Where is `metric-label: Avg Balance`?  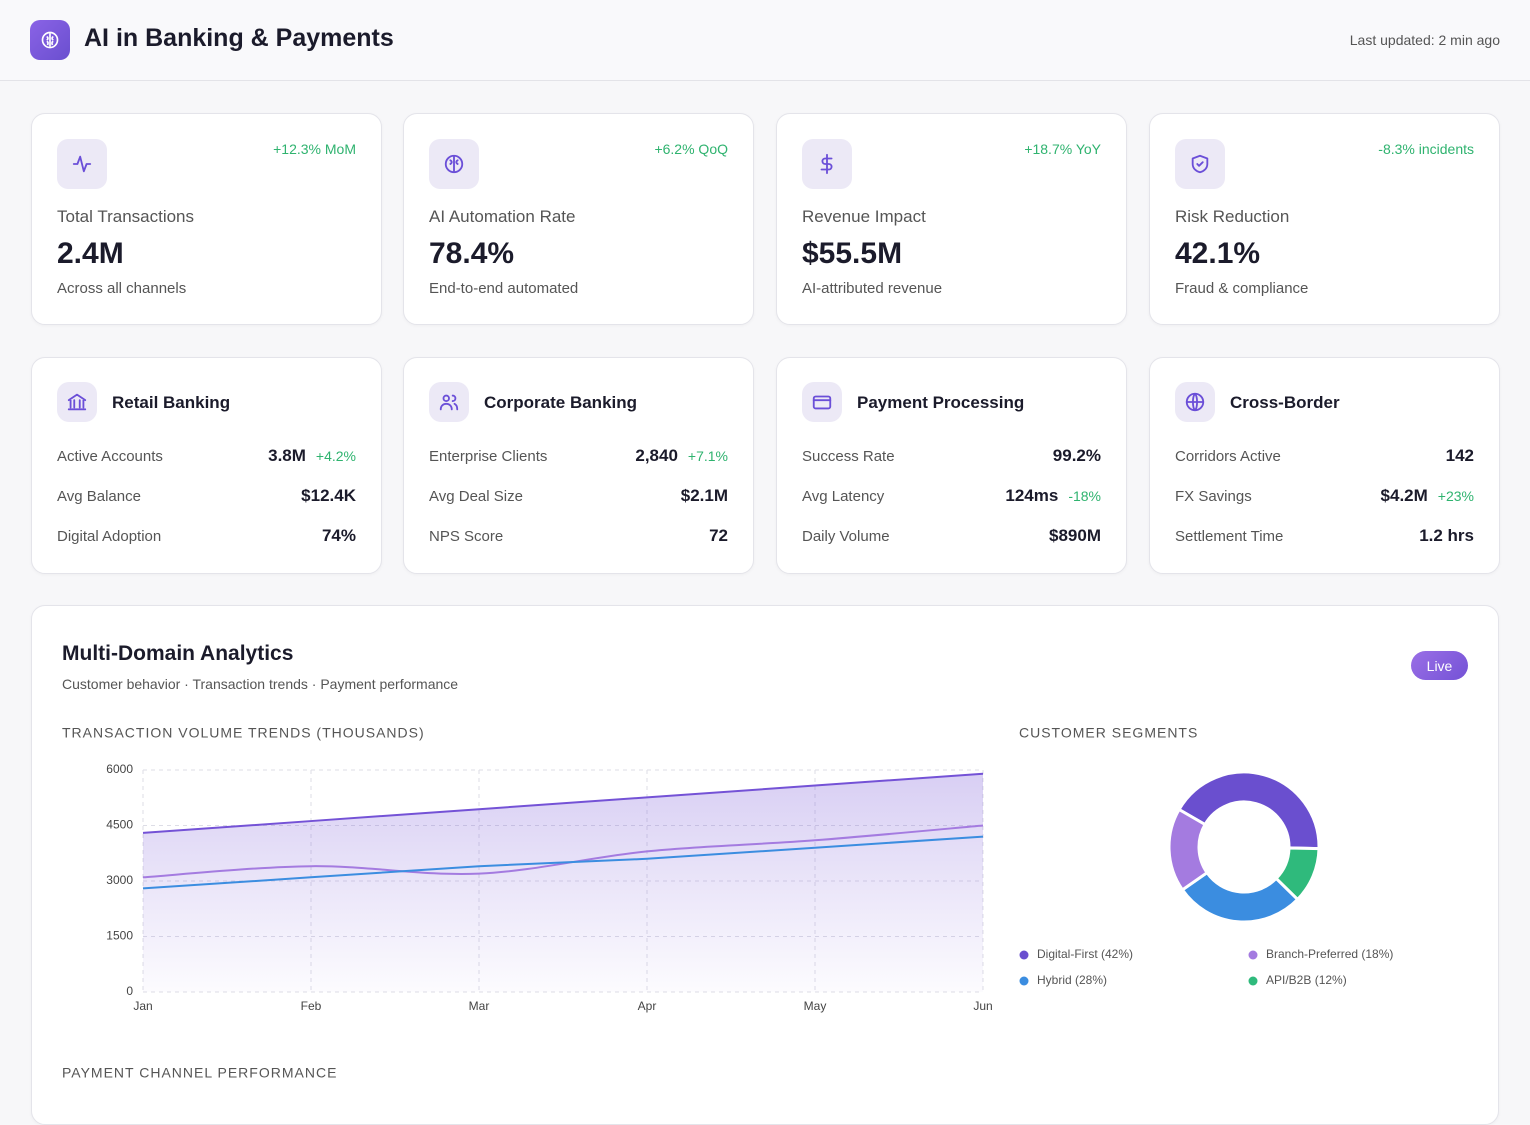
metric-label: Avg Balance is located at coordinates (99, 496).